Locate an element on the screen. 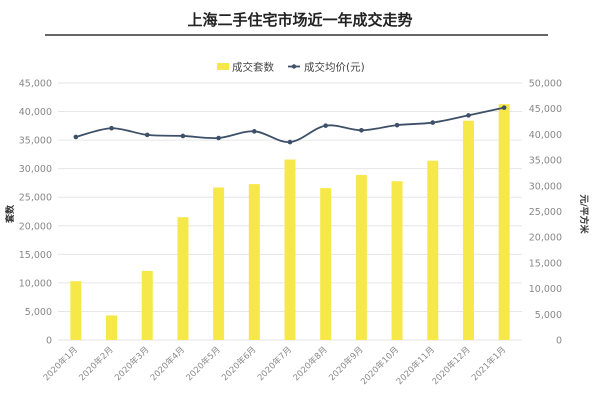 This screenshot has width=600, height=406. y2-tick-label: 30,000 is located at coordinates (545, 186).